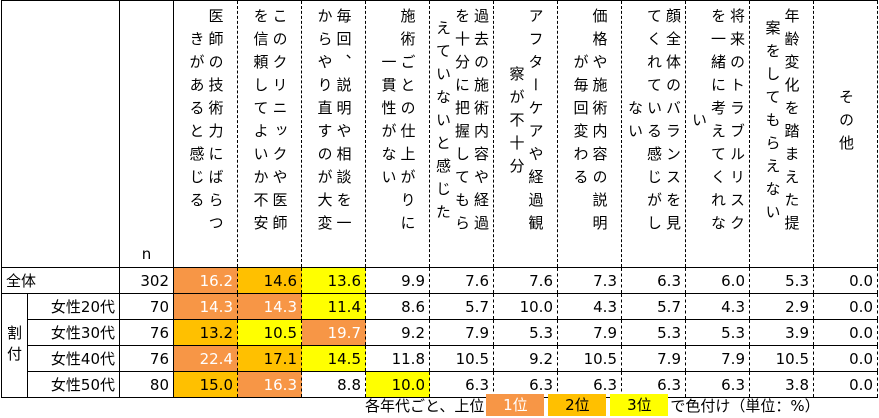 Image resolution: width=879 pixels, height=418 pixels. I want to click on value-cell: 2.9, so click(781, 306).